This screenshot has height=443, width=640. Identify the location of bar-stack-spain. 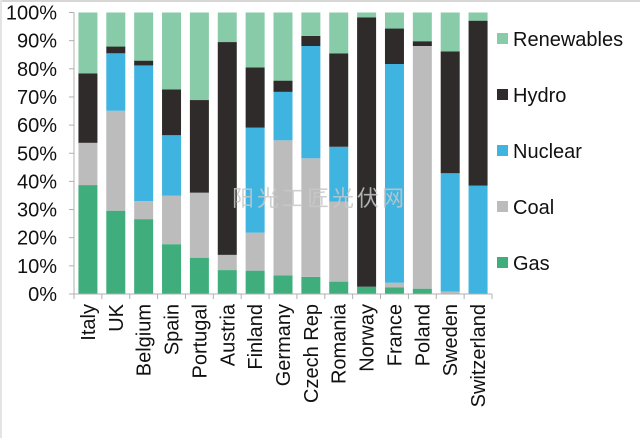
(172, 153).